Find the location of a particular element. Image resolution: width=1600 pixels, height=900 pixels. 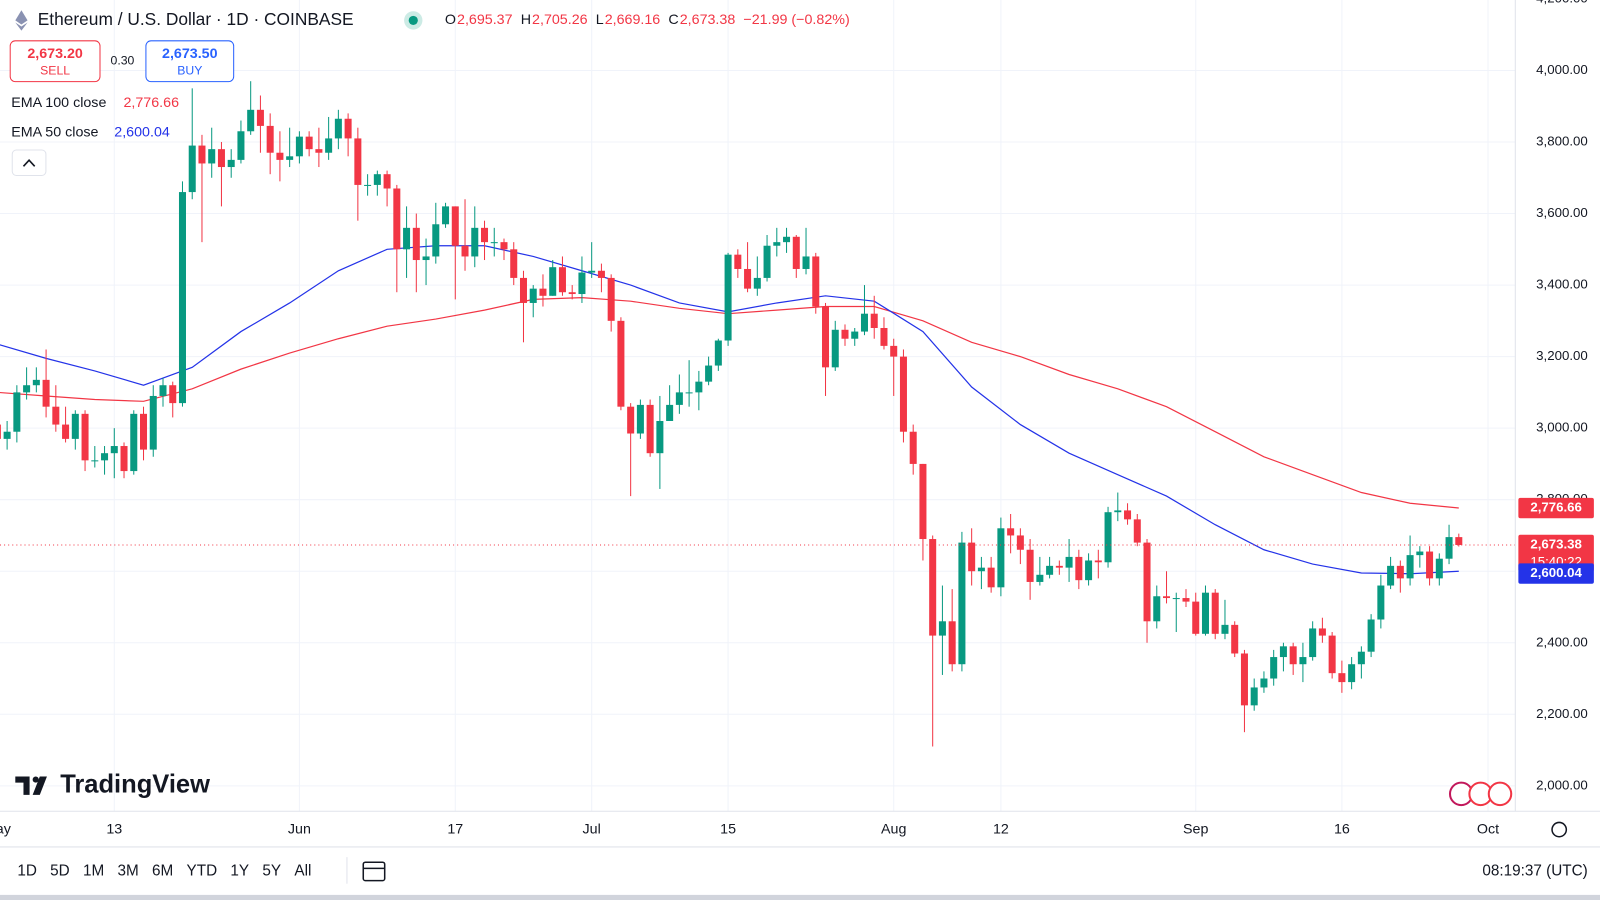

x-tick-label: 12 is located at coordinates (1001, 829).